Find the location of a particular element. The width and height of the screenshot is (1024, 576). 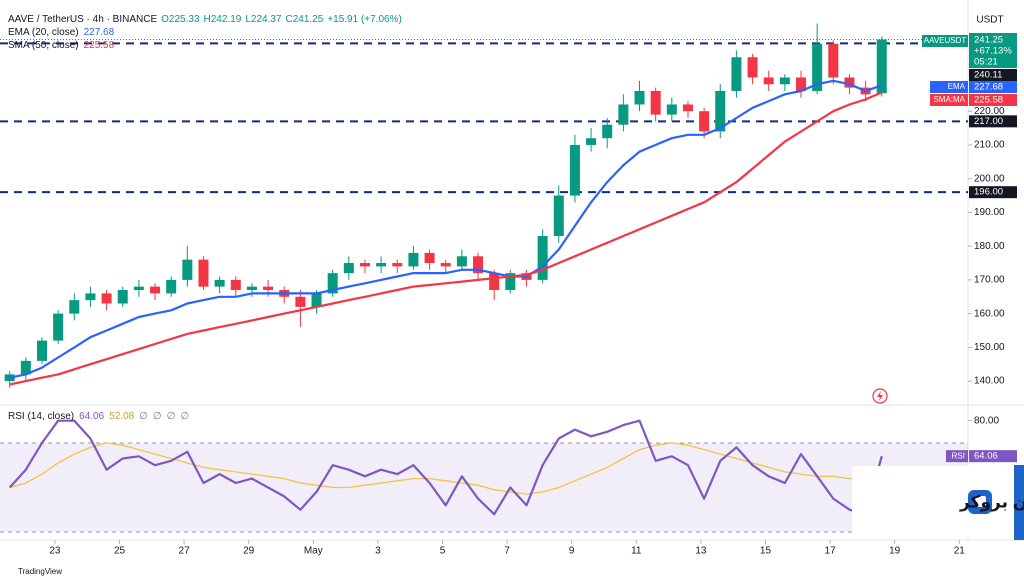

y-tick-label: 220.00 is located at coordinates (989, 111).